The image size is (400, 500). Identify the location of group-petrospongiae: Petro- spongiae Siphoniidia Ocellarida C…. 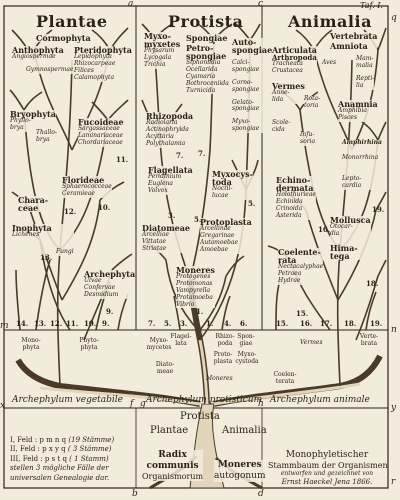
(207, 69).